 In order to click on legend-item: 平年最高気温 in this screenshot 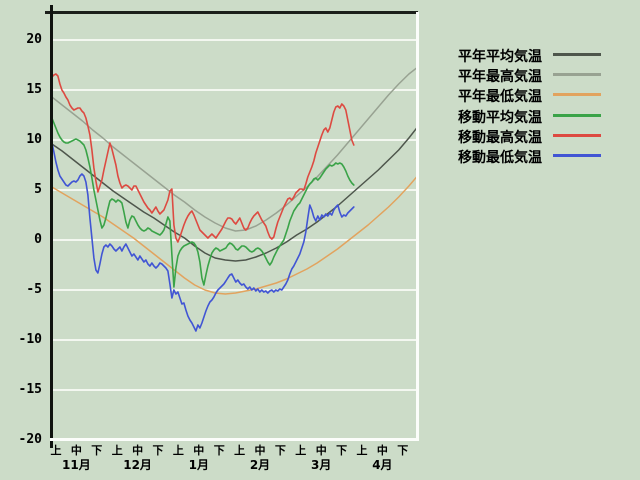, I will do `click(535, 75)`.